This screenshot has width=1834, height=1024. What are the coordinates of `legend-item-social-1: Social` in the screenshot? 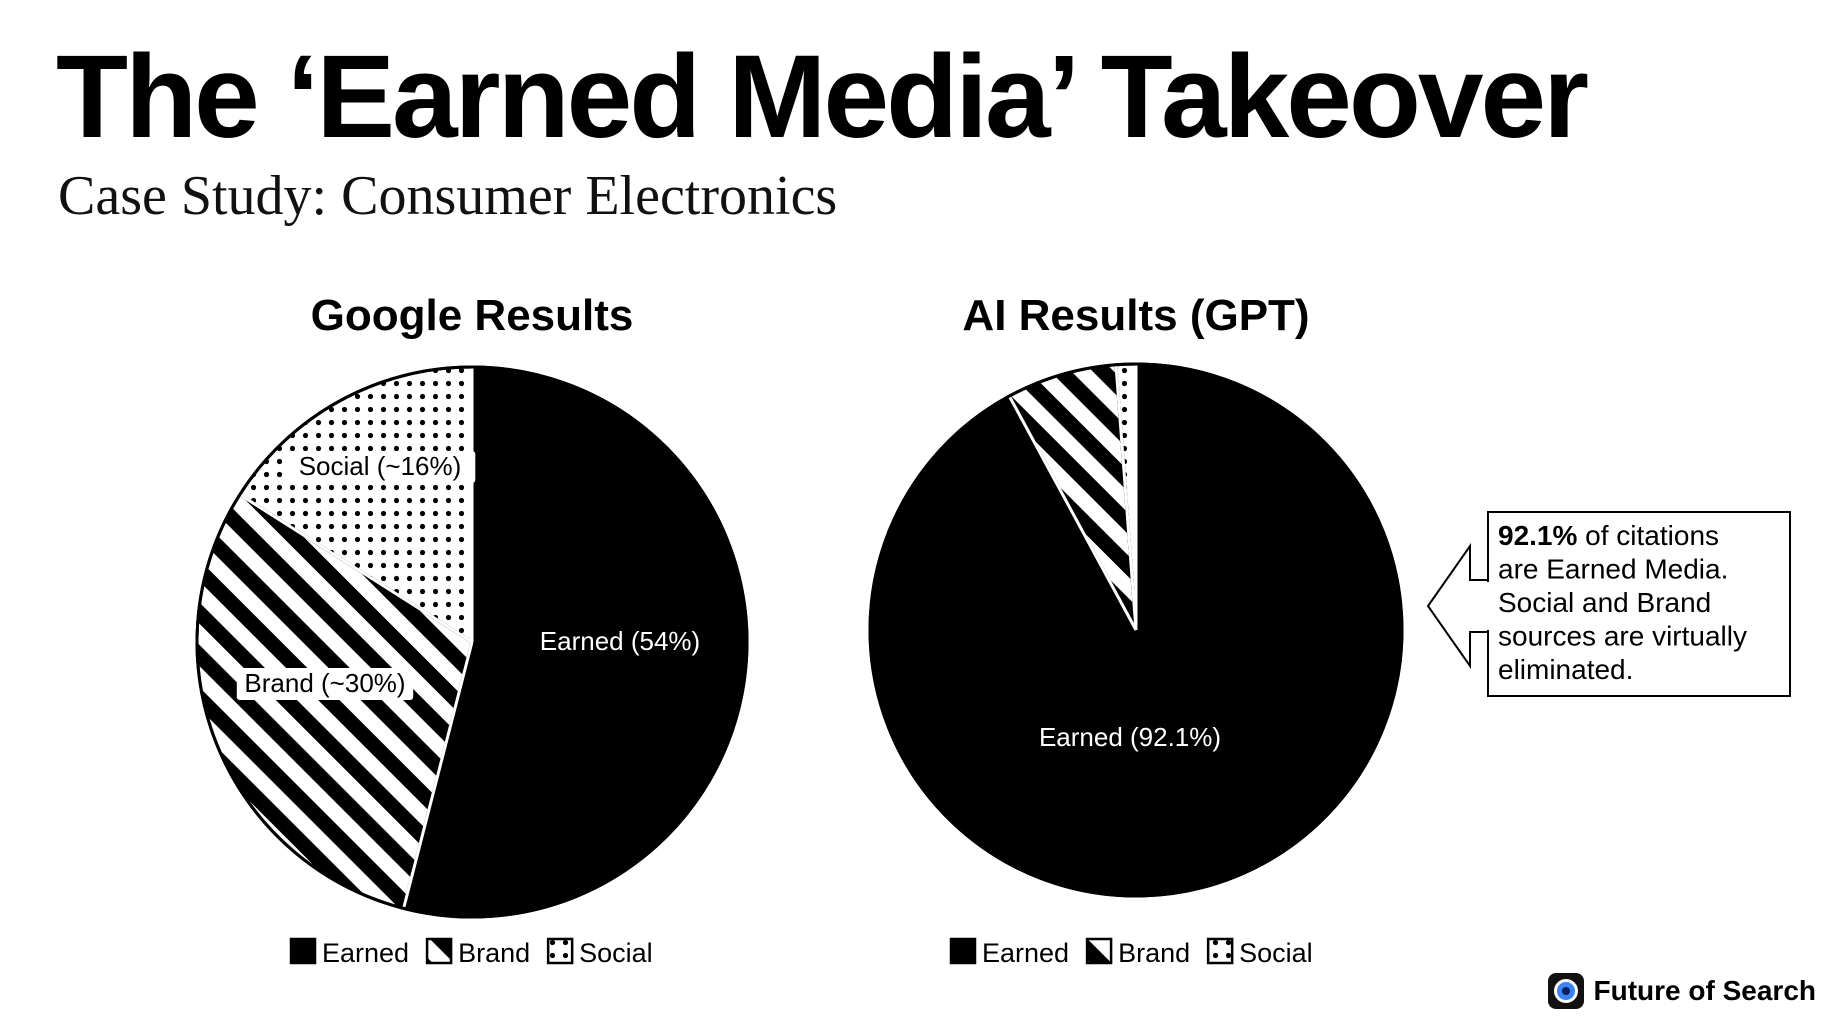 It's located at (599, 952).